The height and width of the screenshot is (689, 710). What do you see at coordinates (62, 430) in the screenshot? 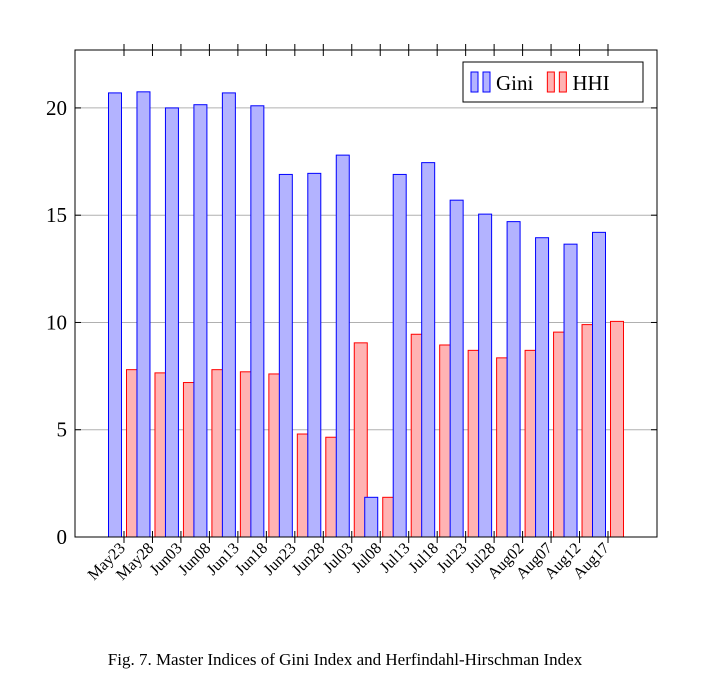
I see `y-tick-label: 5` at bounding box center [62, 430].